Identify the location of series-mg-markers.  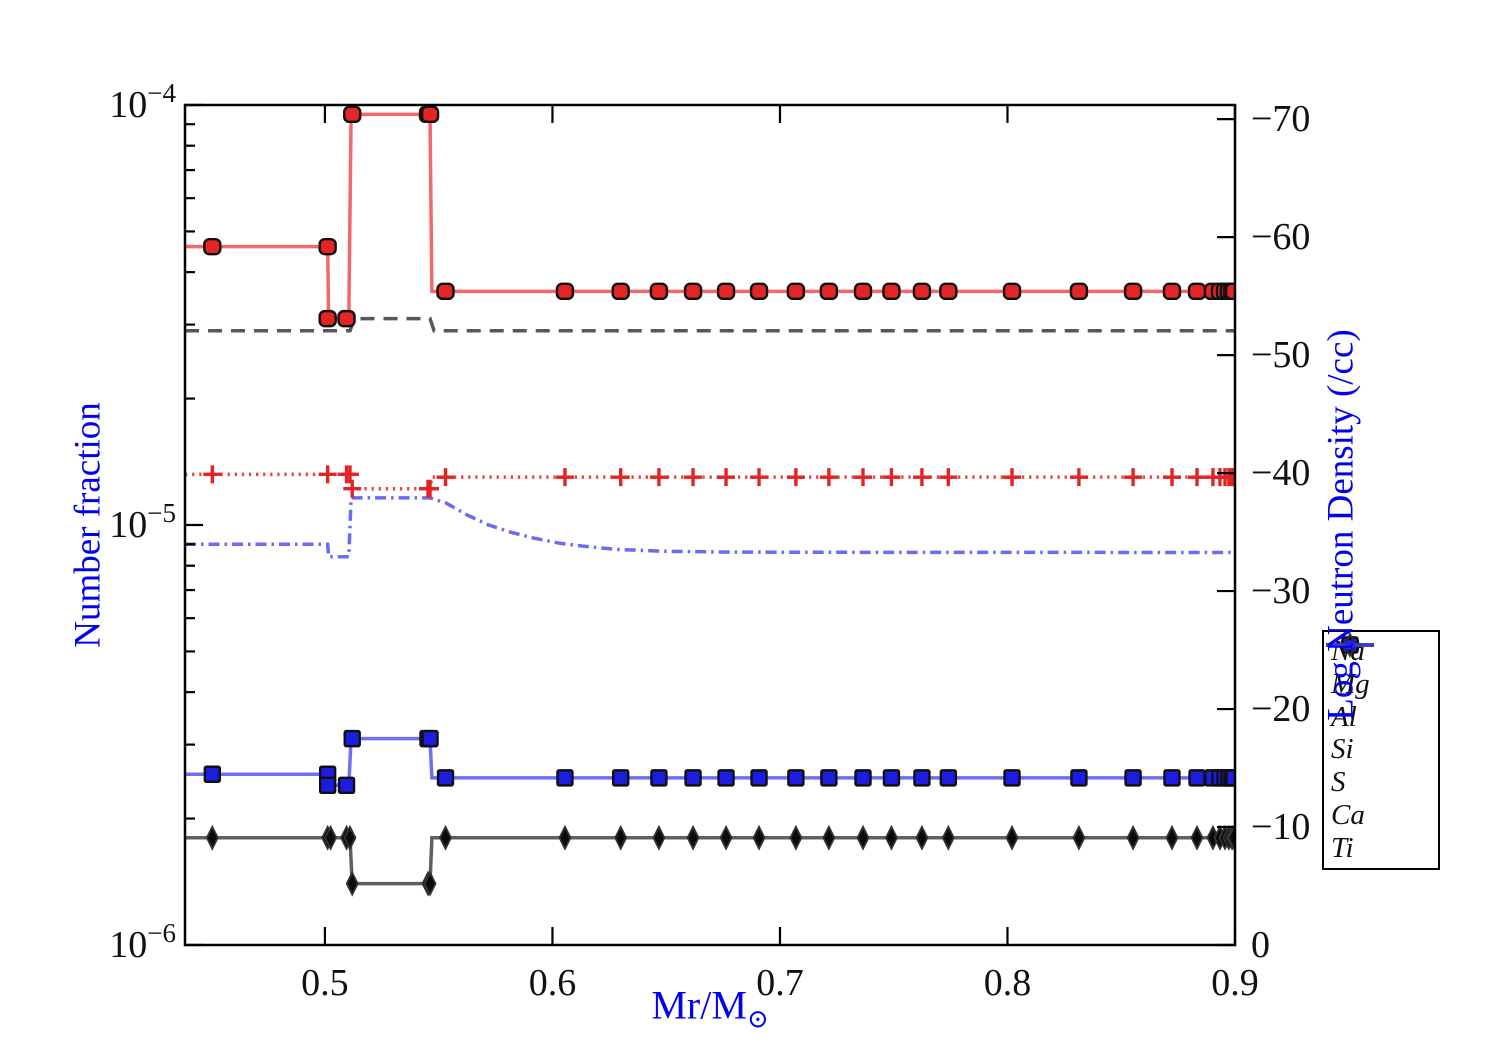
(719, 216).